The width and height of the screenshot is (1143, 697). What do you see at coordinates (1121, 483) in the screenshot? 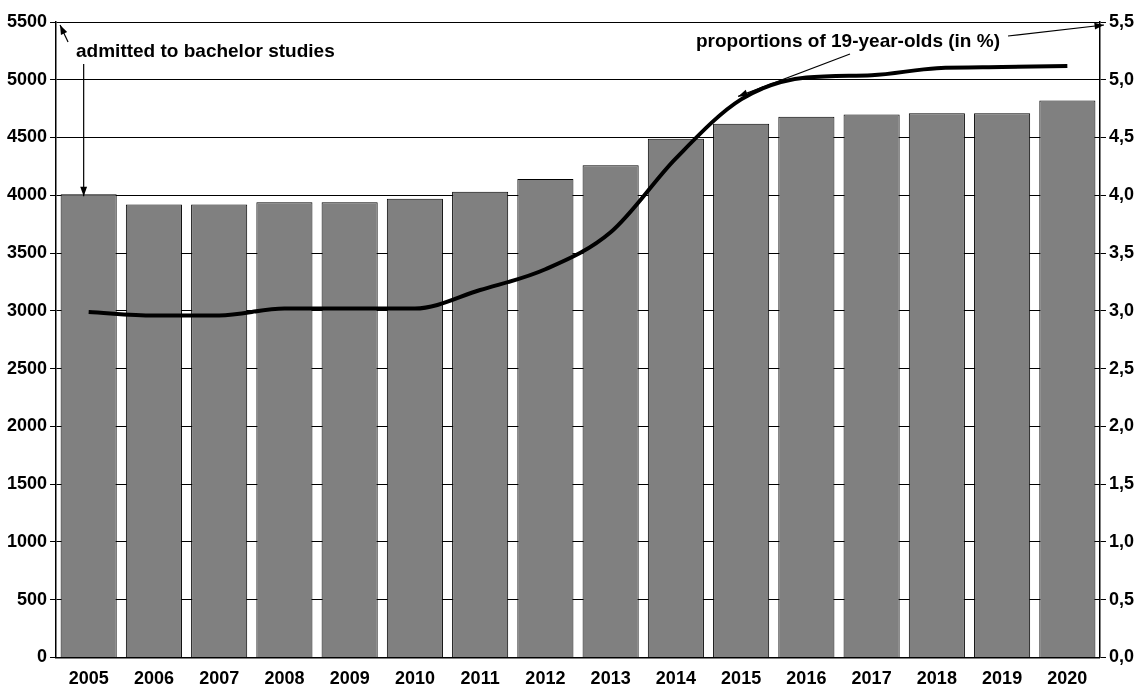
I see `y2-tick-label: 1,5` at bounding box center [1121, 483].